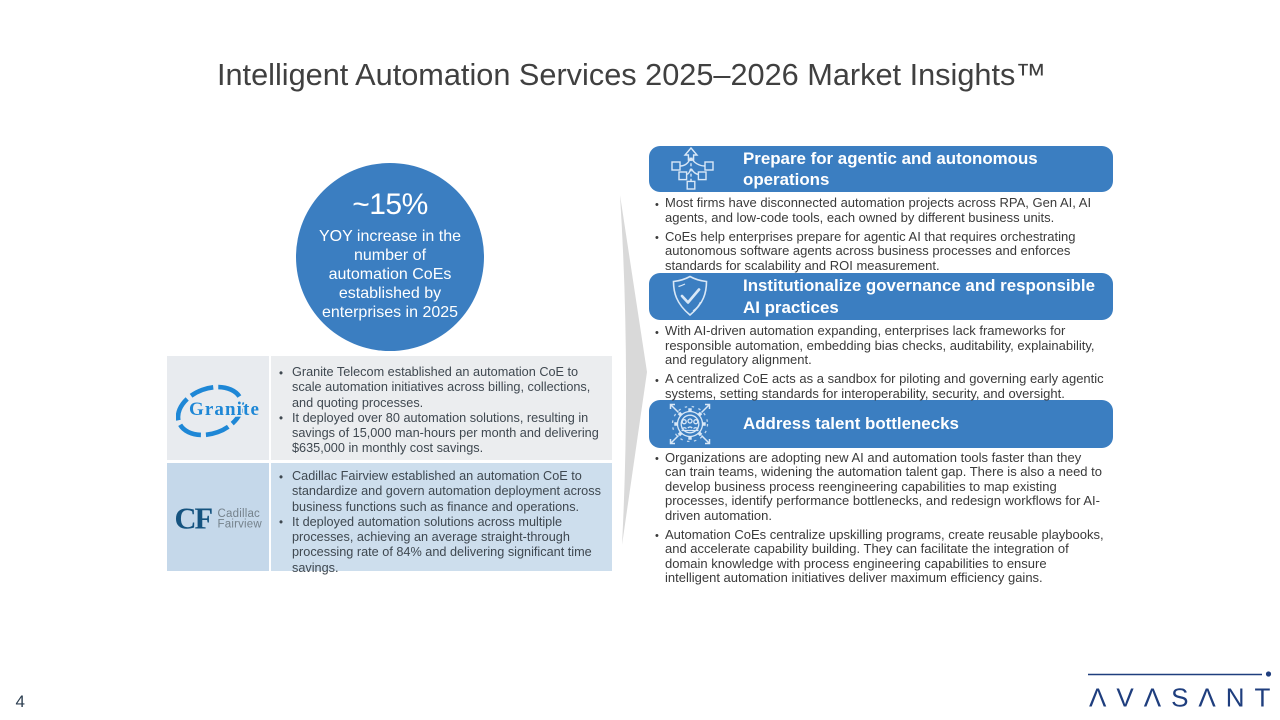  What do you see at coordinates (224, 409) in the screenshot?
I see `svg-text: Granite` at bounding box center [224, 409].